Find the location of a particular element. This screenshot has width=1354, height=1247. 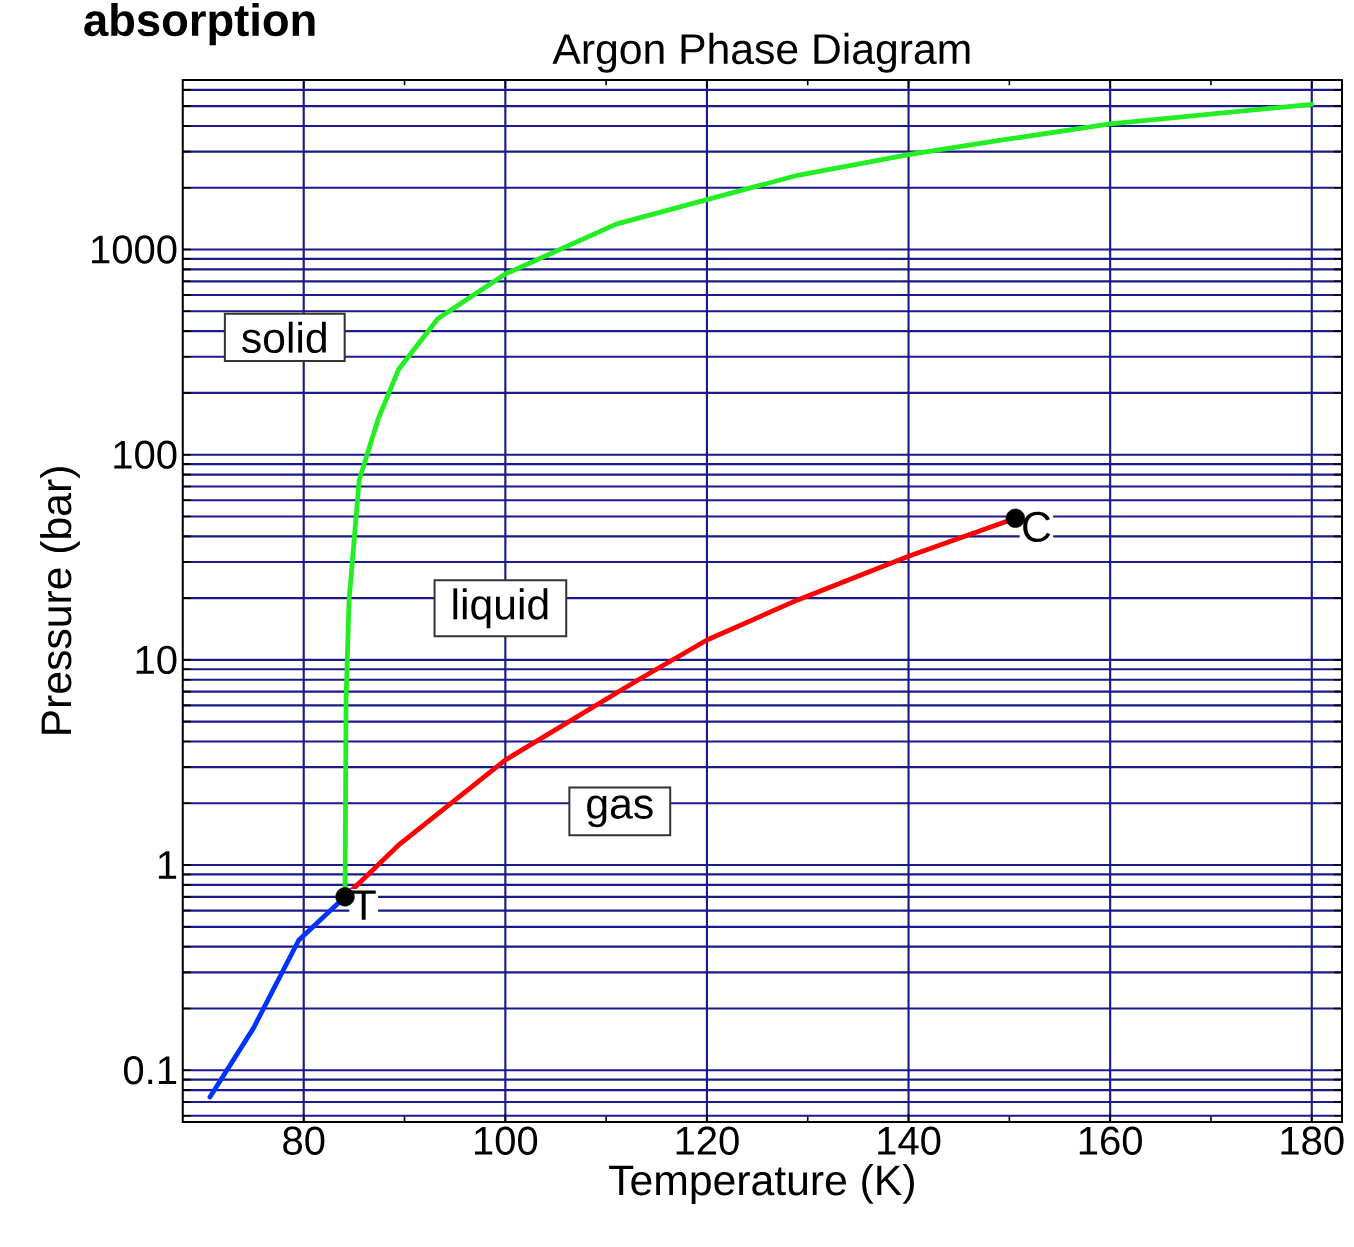

y-tick-label: 1 is located at coordinates (167, 865).